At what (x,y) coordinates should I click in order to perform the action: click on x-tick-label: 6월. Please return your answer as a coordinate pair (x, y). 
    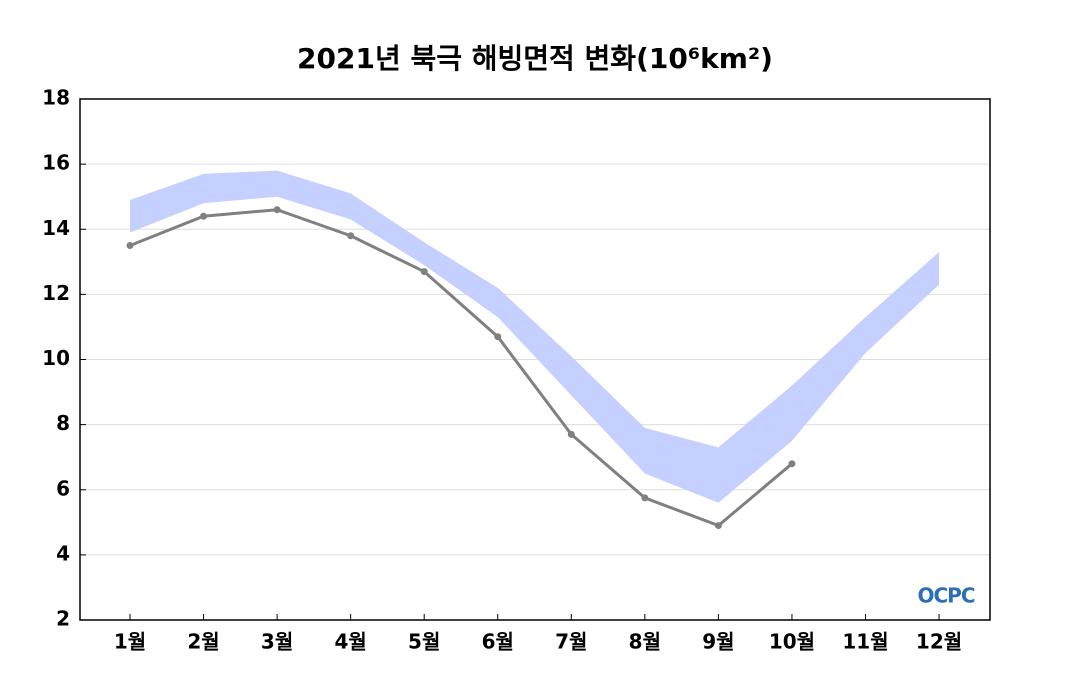
    Looking at the image, I should click on (498, 642).